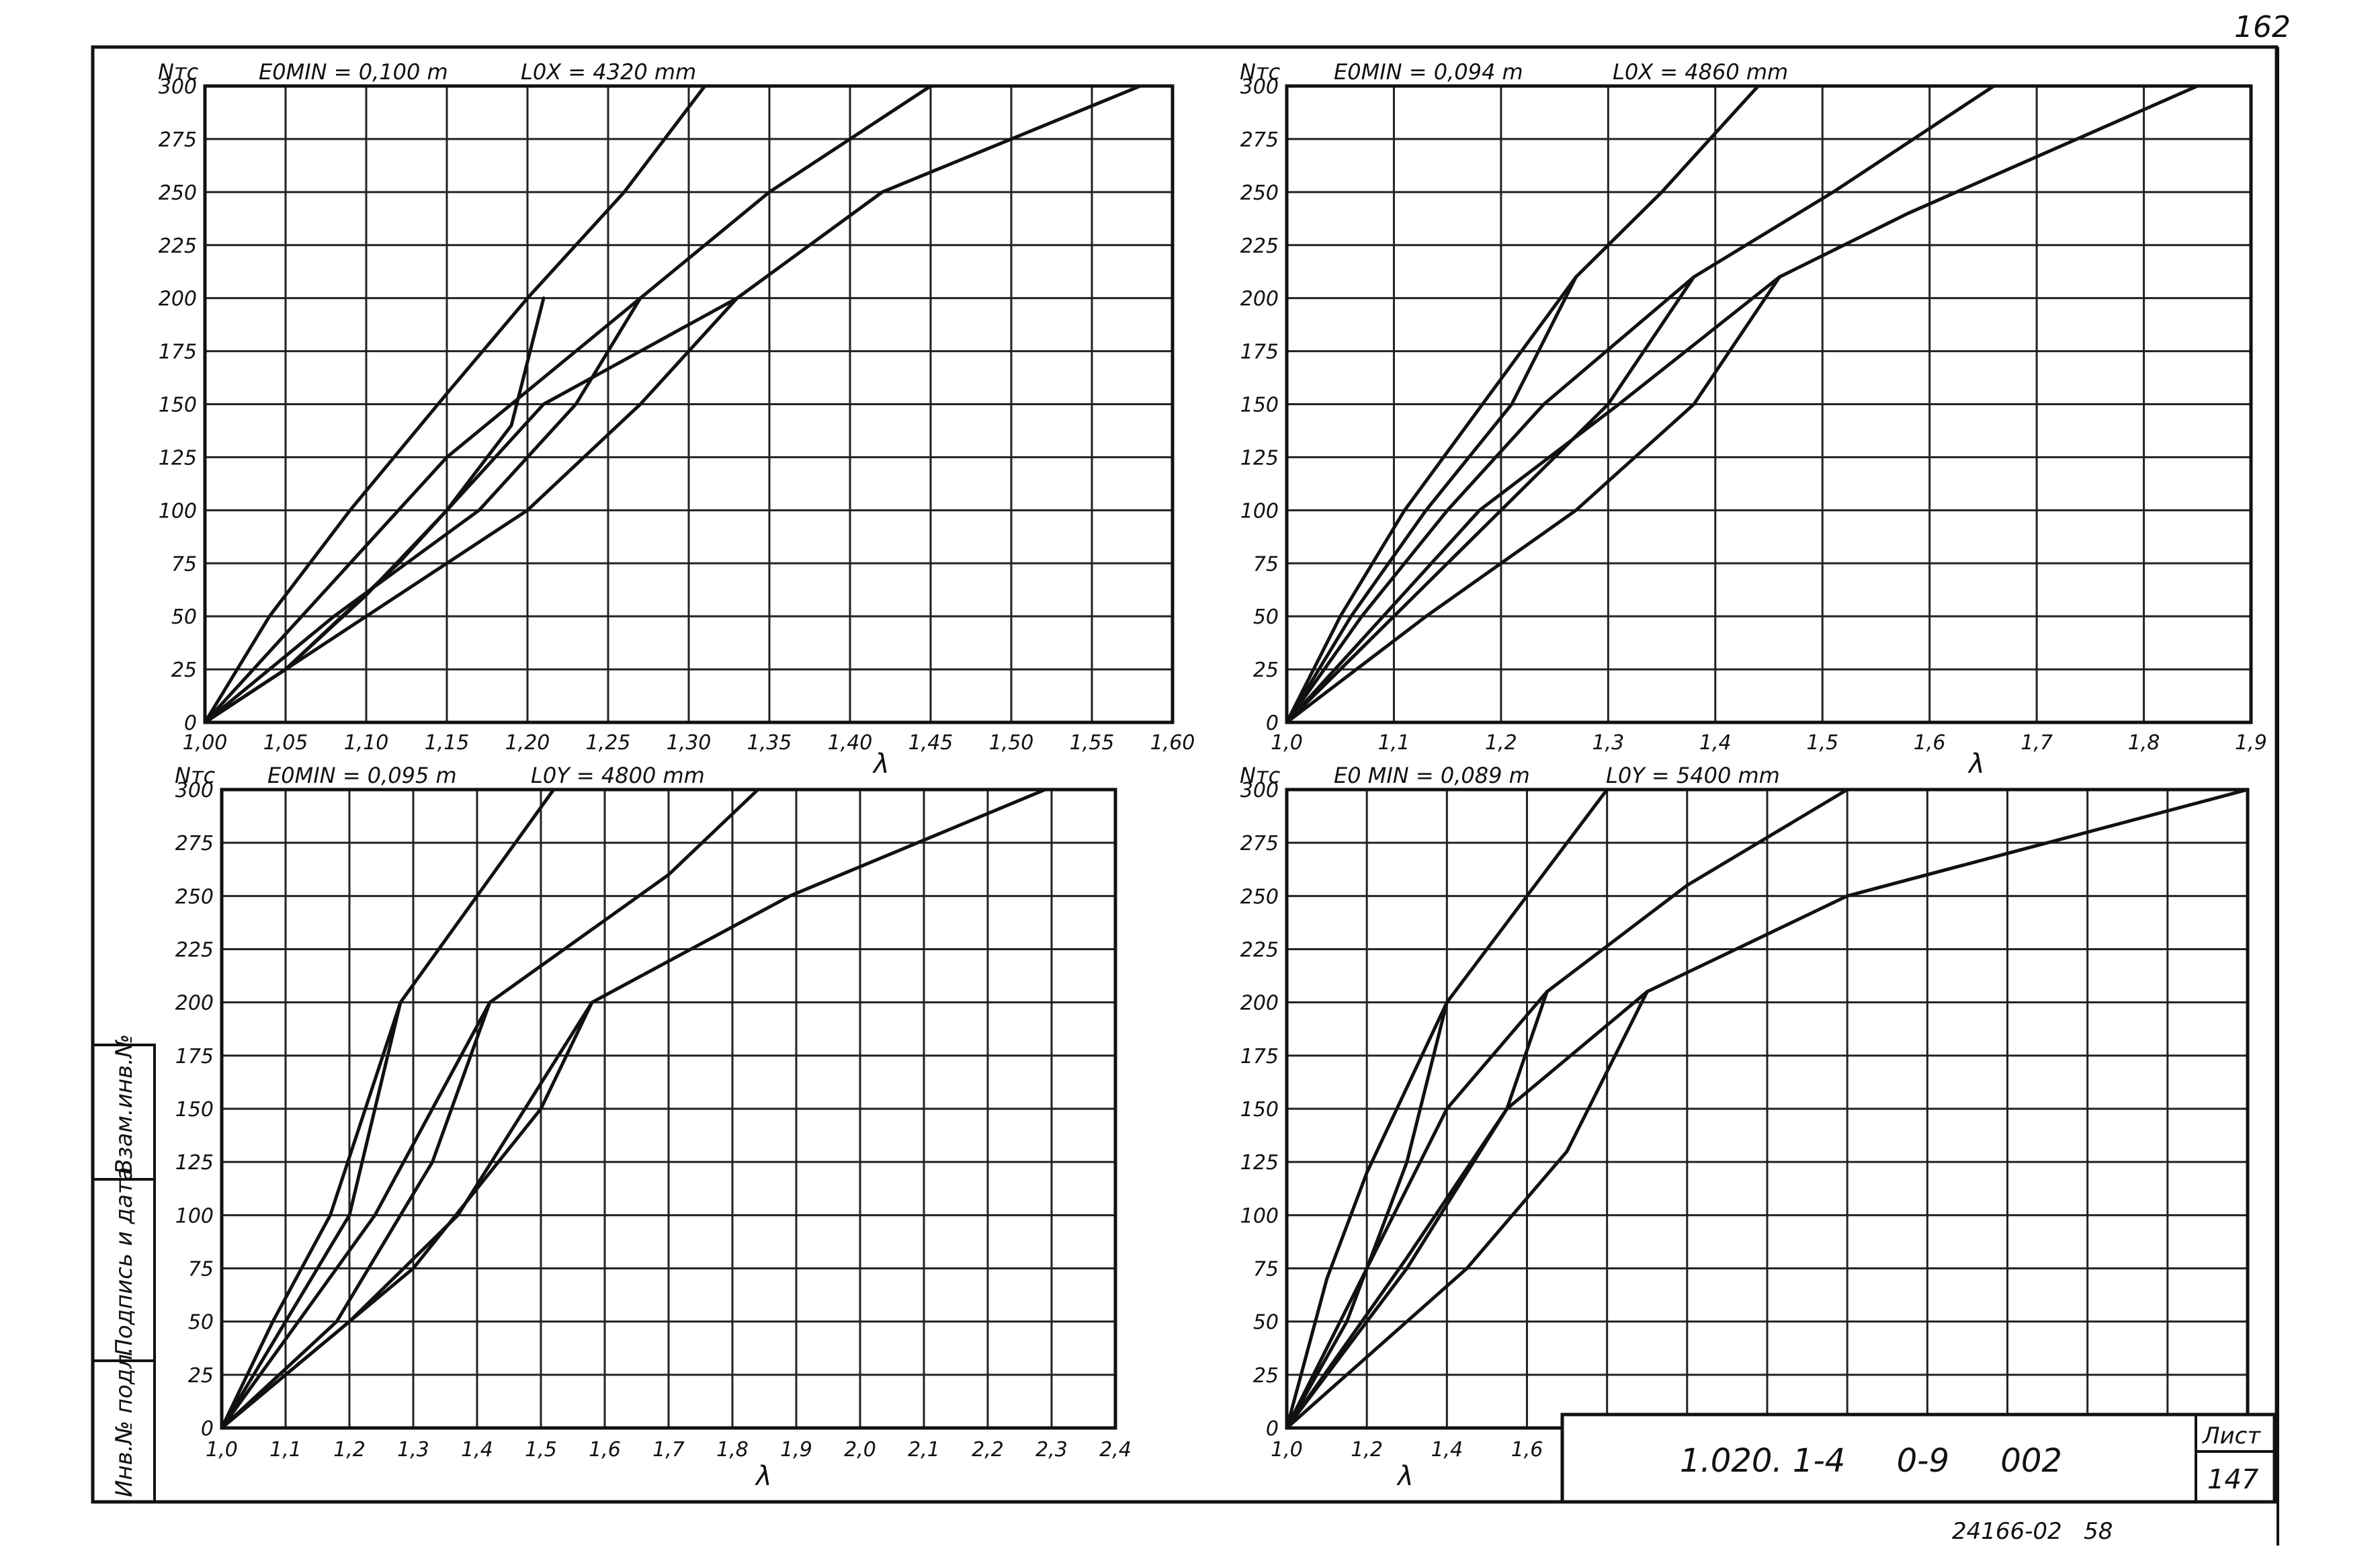 This screenshot has height=1559, width=2380. What do you see at coordinates (124, 1261) in the screenshot?
I see `side-stamp-signature: Подпись и дата` at bounding box center [124, 1261].